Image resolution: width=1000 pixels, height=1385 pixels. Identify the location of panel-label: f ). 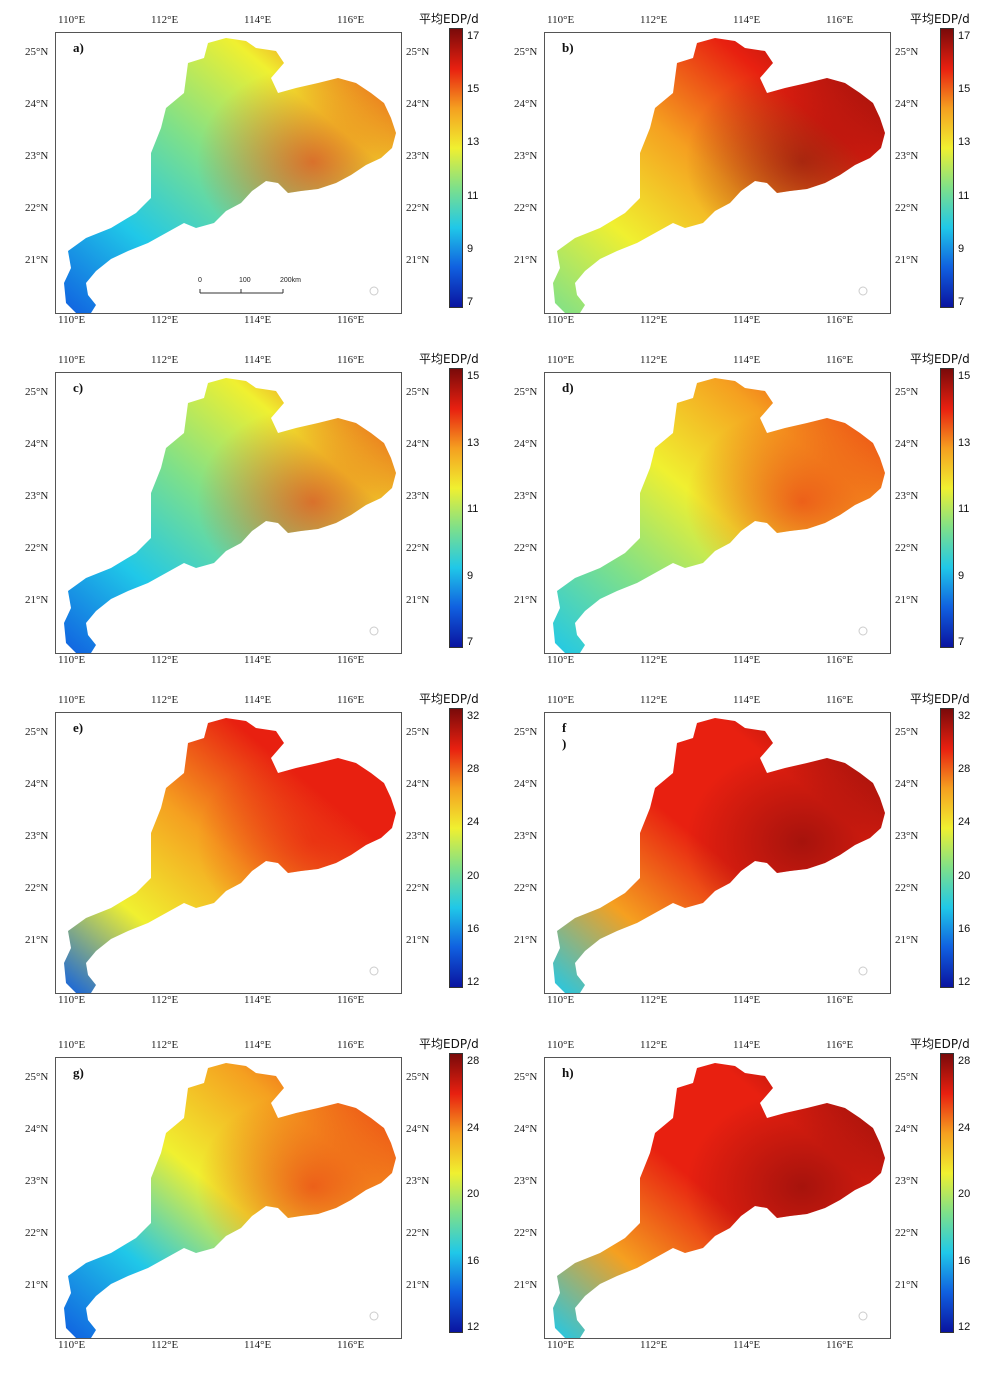
(564, 735).